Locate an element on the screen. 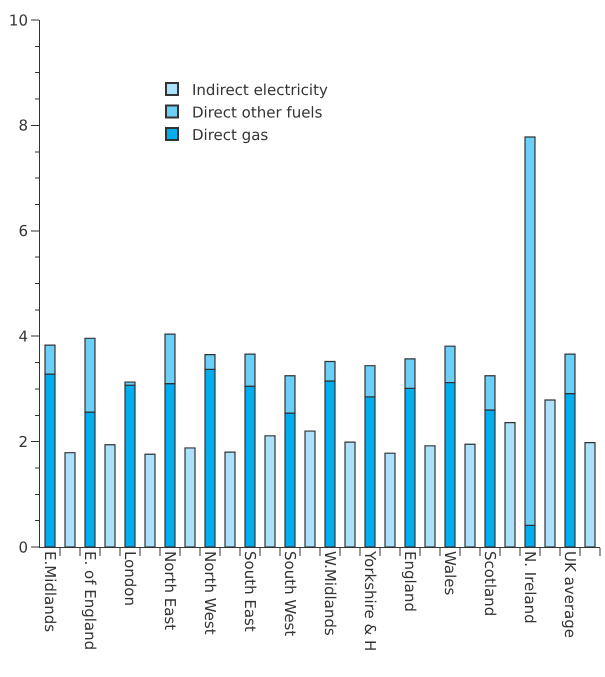 The height and width of the screenshot is (677, 605). y-tick-label: 10 is located at coordinates (18, 20).